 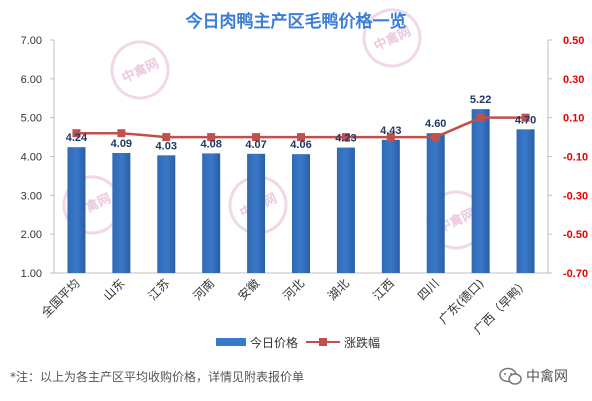 I want to click on y-left-tick-label: 2.00, so click(x=31, y=235).